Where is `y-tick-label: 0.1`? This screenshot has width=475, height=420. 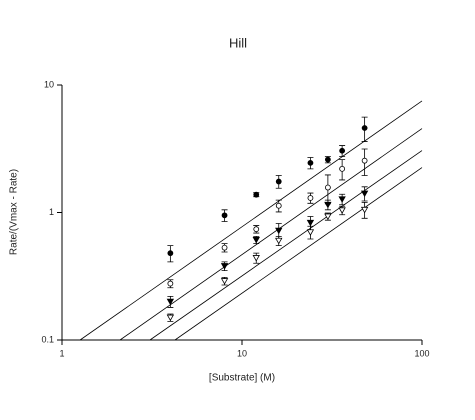 y-tick-label: 0.1 is located at coordinates (47, 339).